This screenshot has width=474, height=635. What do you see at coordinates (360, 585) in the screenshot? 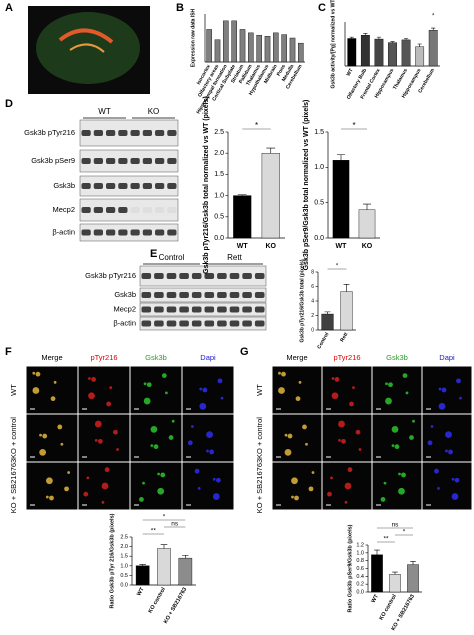
I see `y-tick-label: 0.2` at bounding box center [360, 585].